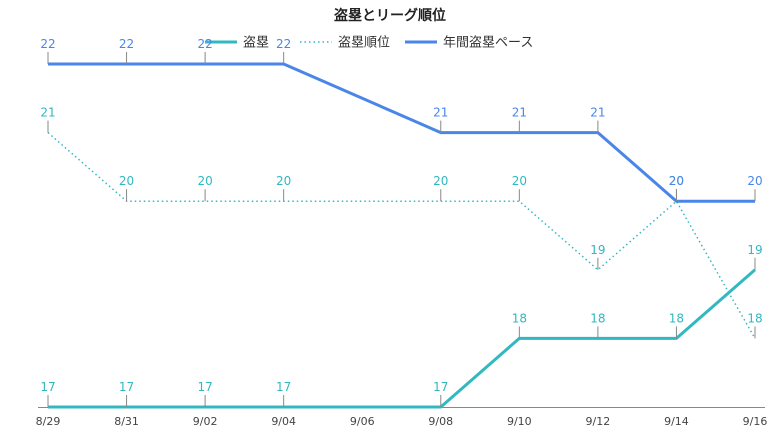  What do you see at coordinates (205, 421) in the screenshot?
I see `x-tick-label: 9/02` at bounding box center [205, 421].